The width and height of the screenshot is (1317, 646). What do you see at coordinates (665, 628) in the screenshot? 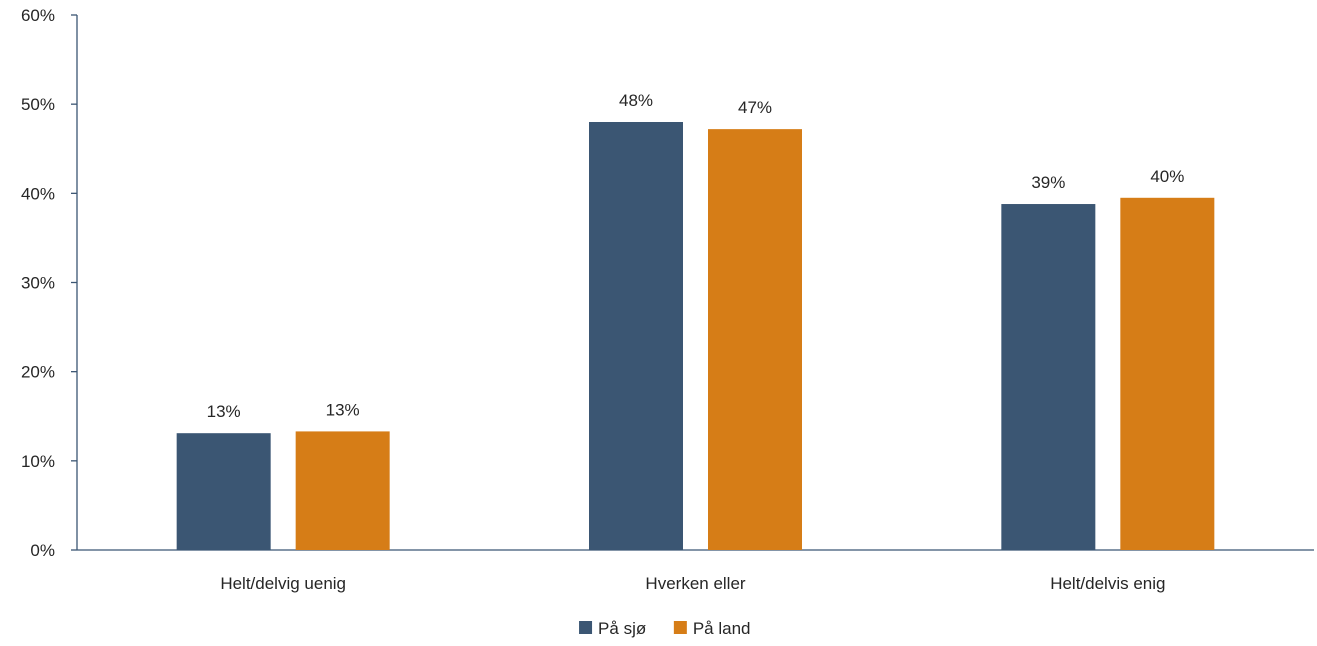
I see `legend: På sjø På land` at bounding box center [665, 628].